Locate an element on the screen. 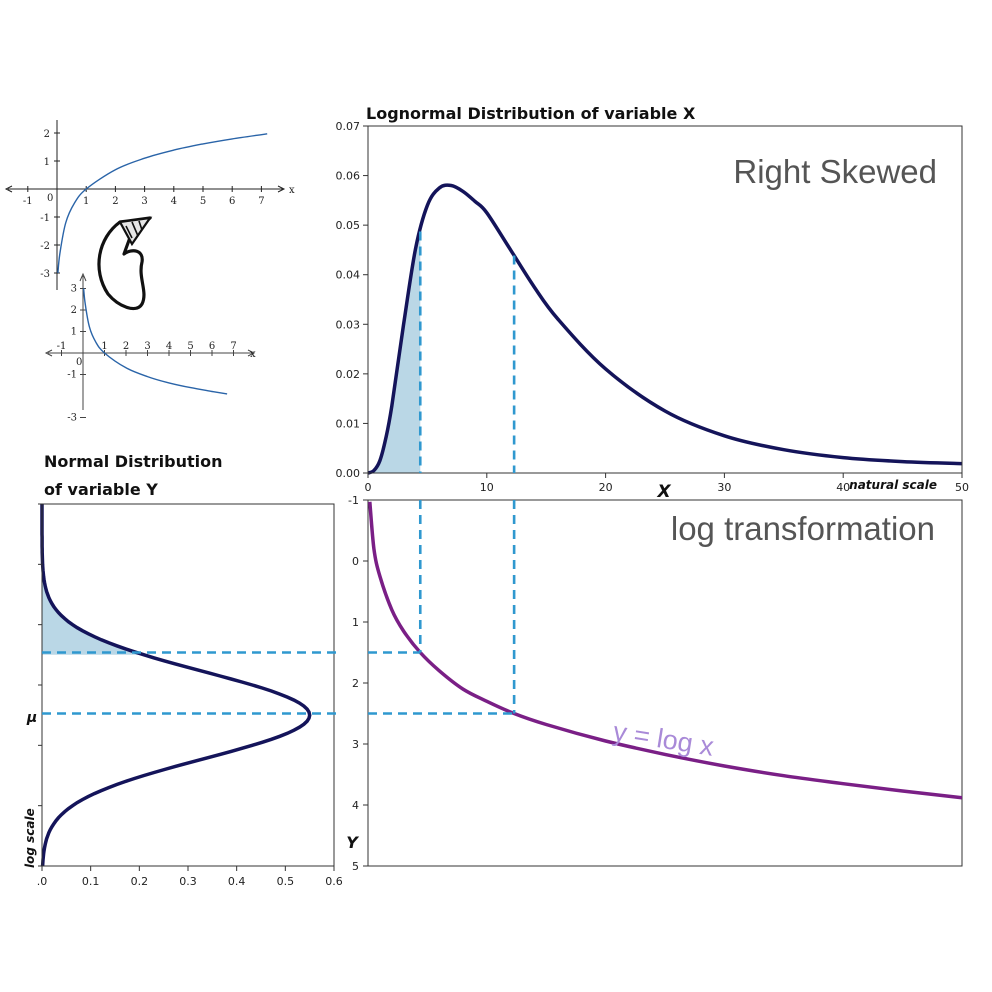 The width and height of the screenshot is (992, 992). log-transform-y-ticks: -1 0 1 2 3 4 5 is located at coordinates (358, 683).